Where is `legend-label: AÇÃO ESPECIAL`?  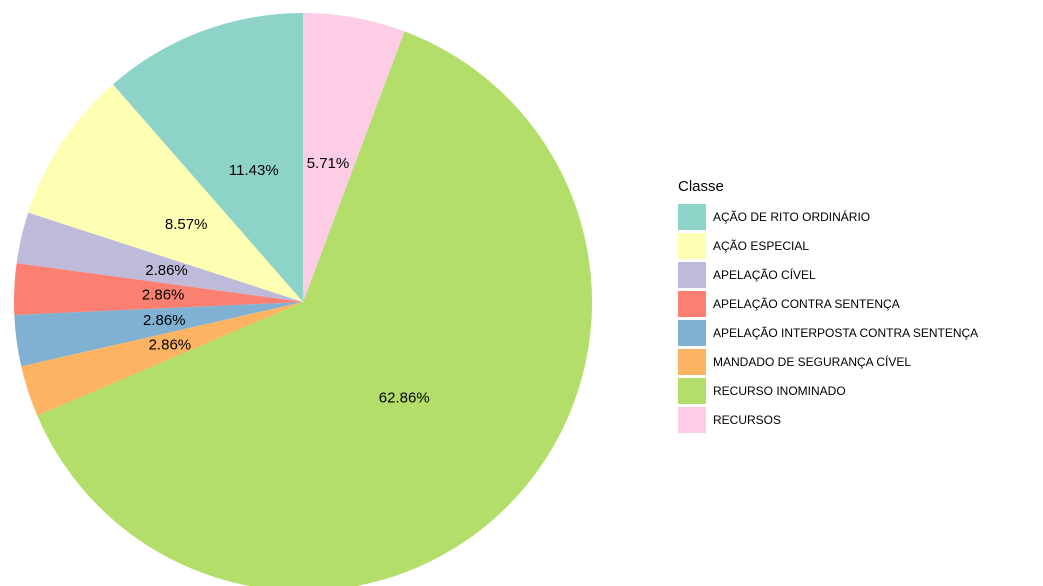 legend-label: AÇÃO ESPECIAL is located at coordinates (761, 246).